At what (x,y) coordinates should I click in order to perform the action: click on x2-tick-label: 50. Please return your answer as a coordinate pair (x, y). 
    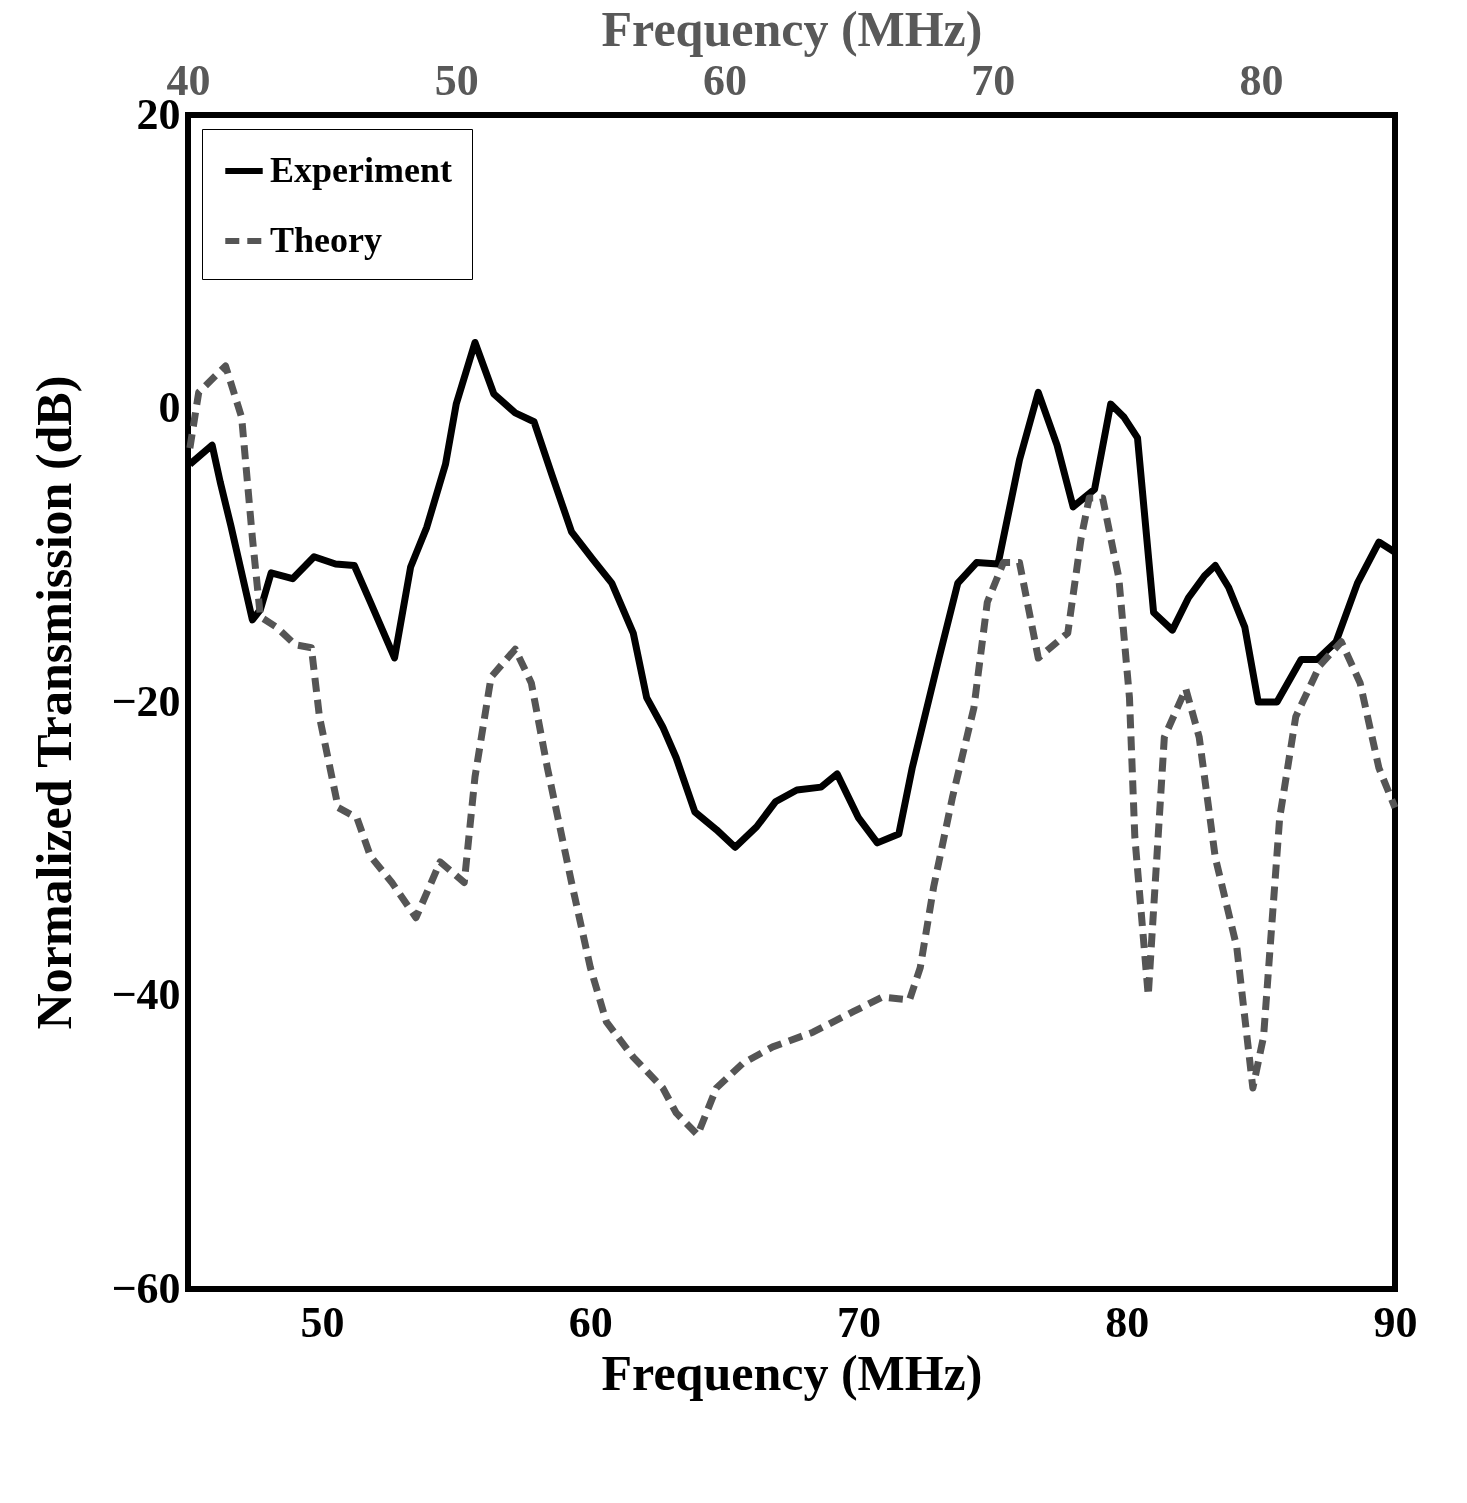
    Looking at the image, I should click on (456, 80).